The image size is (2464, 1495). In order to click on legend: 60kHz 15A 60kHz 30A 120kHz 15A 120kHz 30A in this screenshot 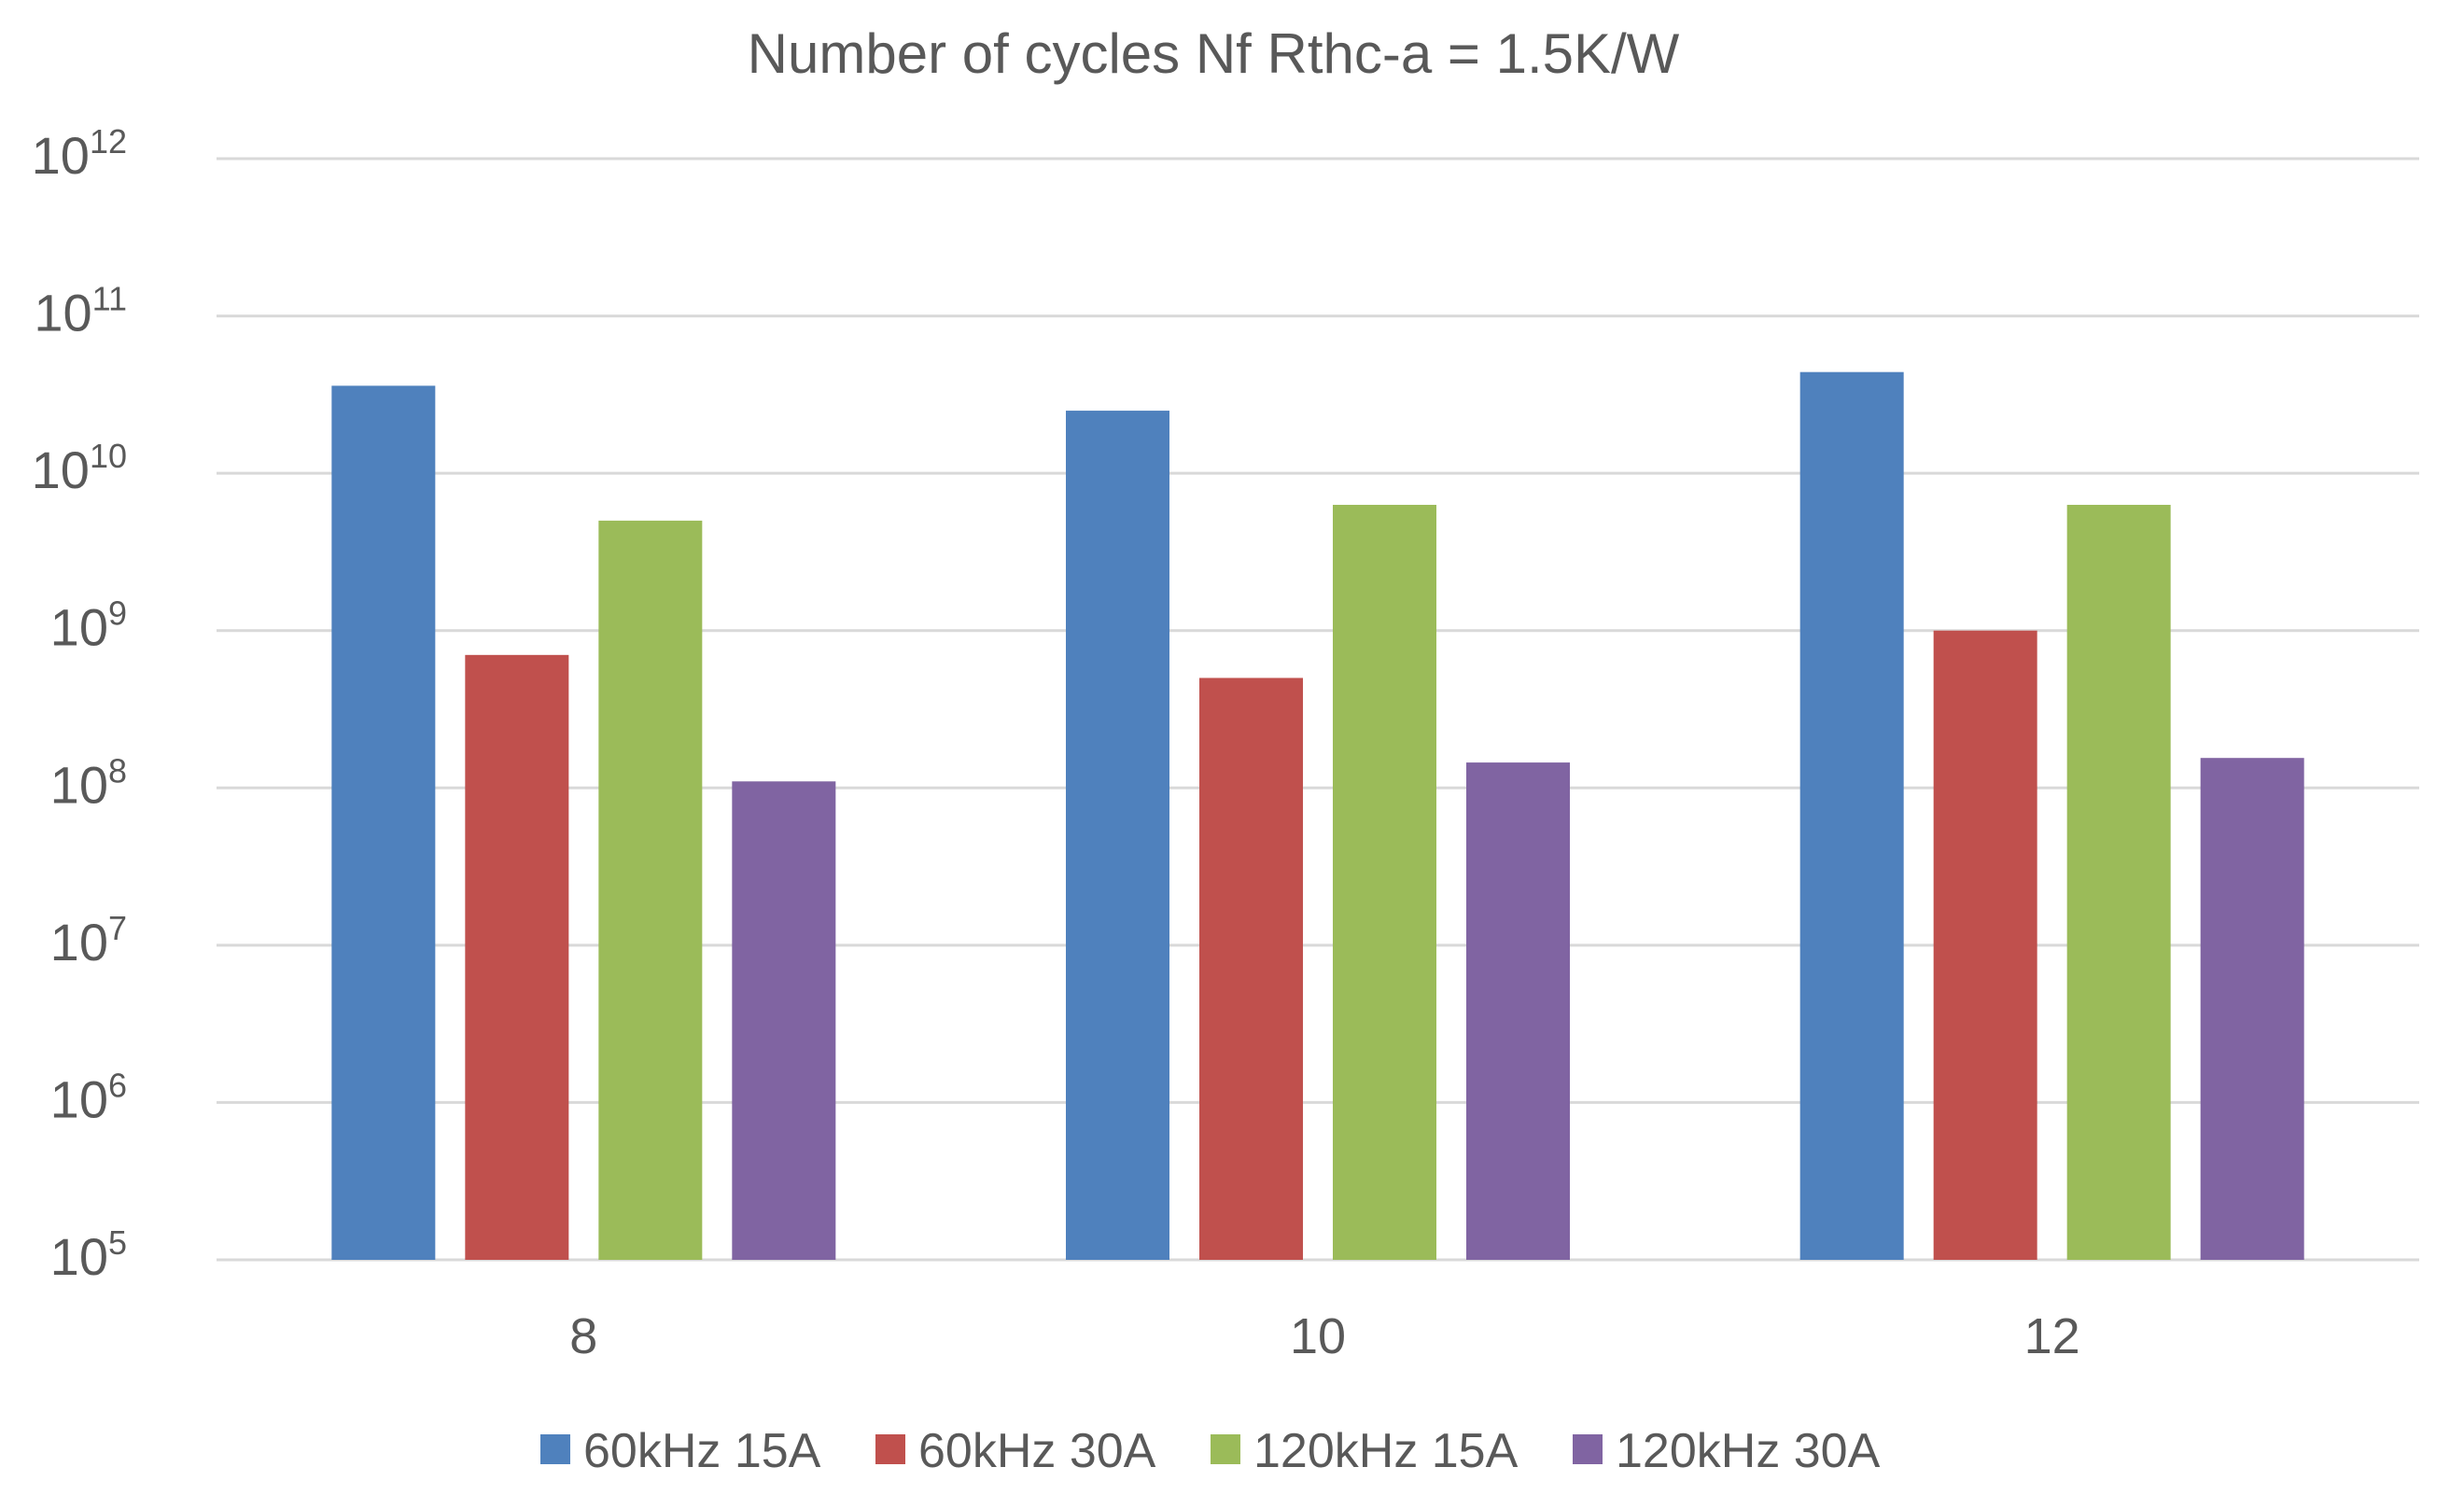, I will do `click(1210, 1451)`.